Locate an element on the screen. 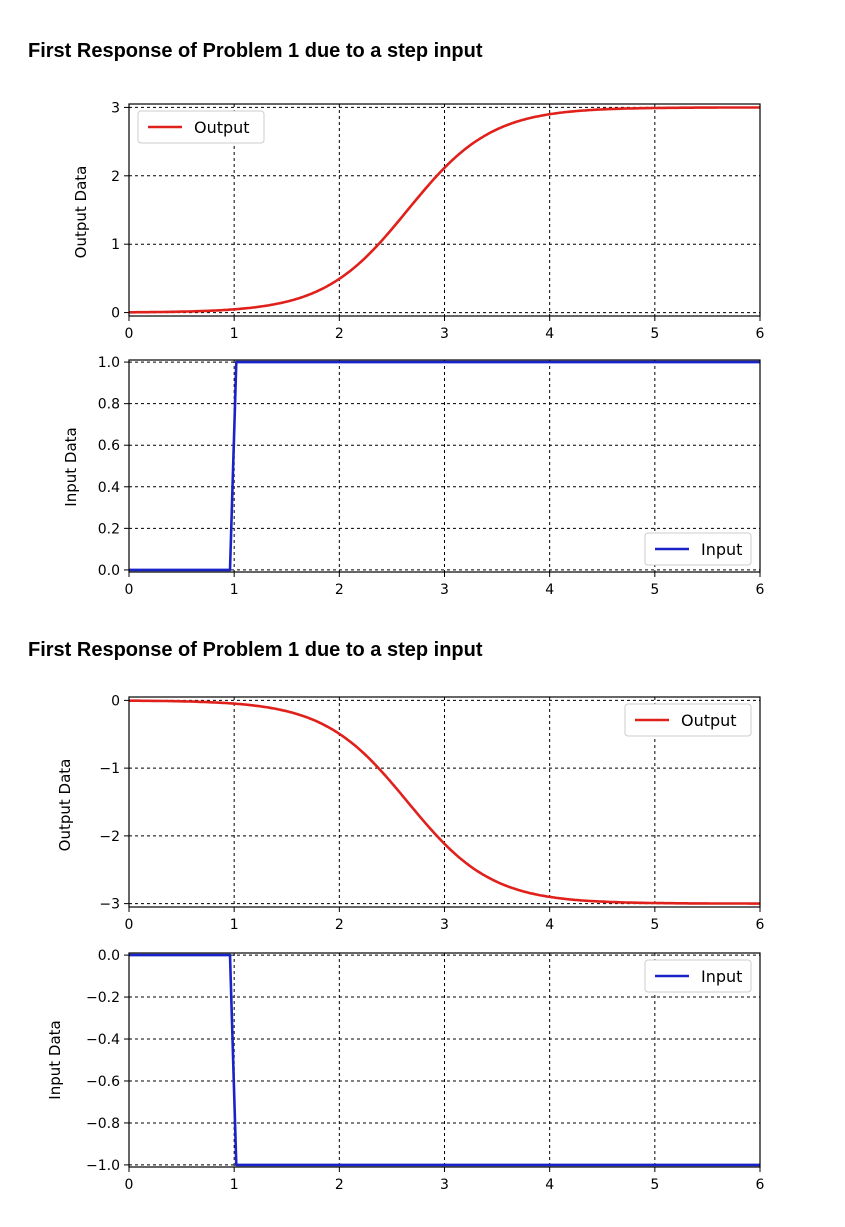  y-tick-label: 3 is located at coordinates (115, 108).